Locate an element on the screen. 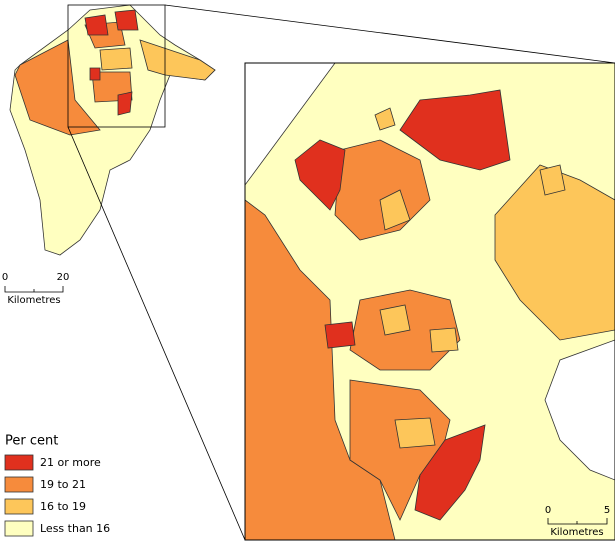 The height and width of the screenshot is (543, 615). legend-label: 21 or more is located at coordinates (70, 462).